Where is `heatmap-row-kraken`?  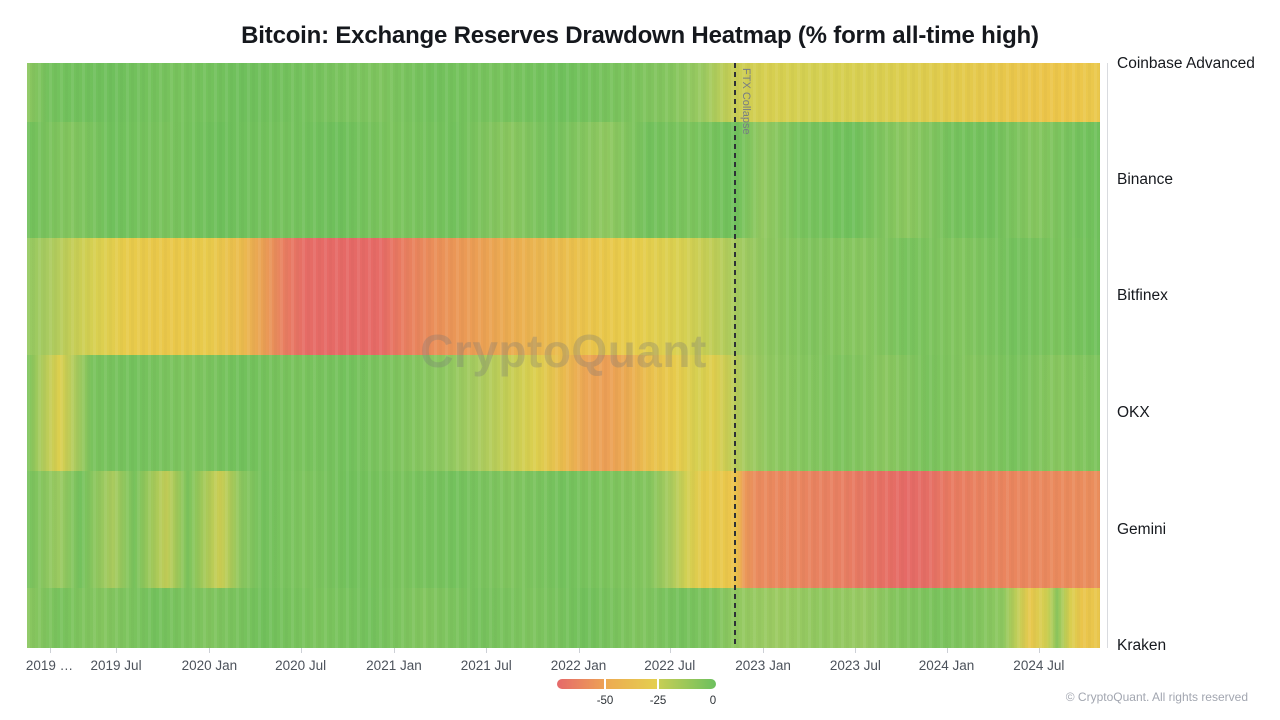 heatmap-row-kraken is located at coordinates (563, 617).